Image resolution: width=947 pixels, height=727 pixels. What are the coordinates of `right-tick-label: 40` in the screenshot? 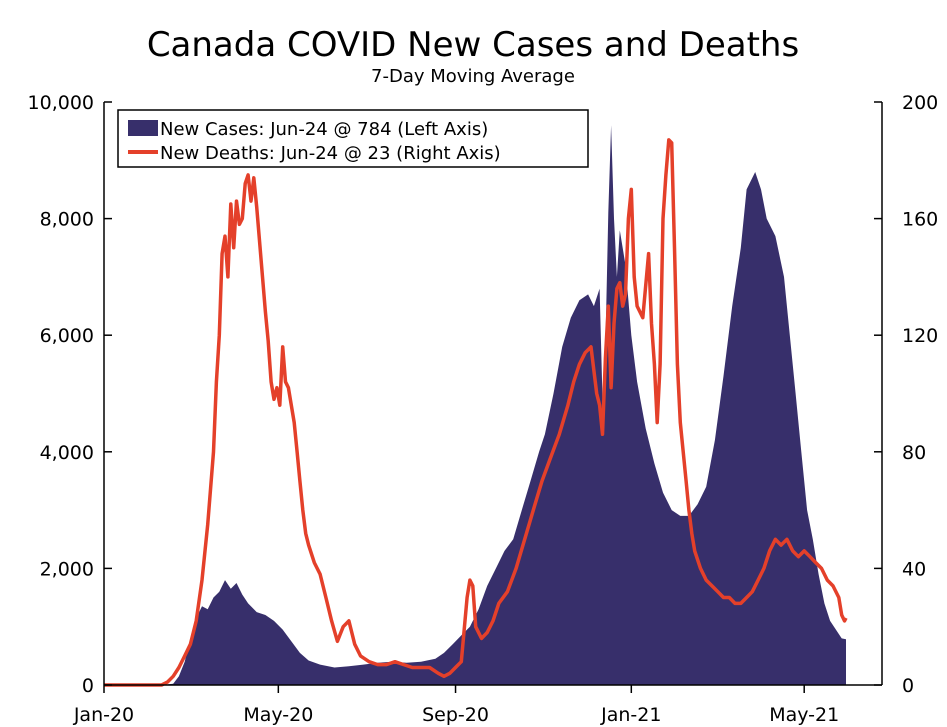 It's located at (914, 569).